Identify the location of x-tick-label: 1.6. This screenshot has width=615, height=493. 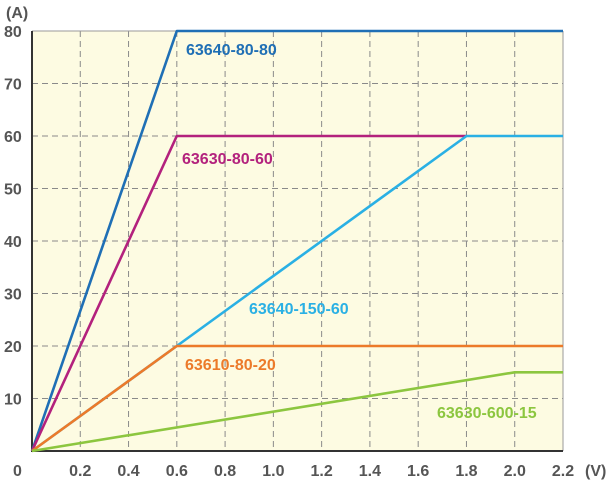
(418, 471).